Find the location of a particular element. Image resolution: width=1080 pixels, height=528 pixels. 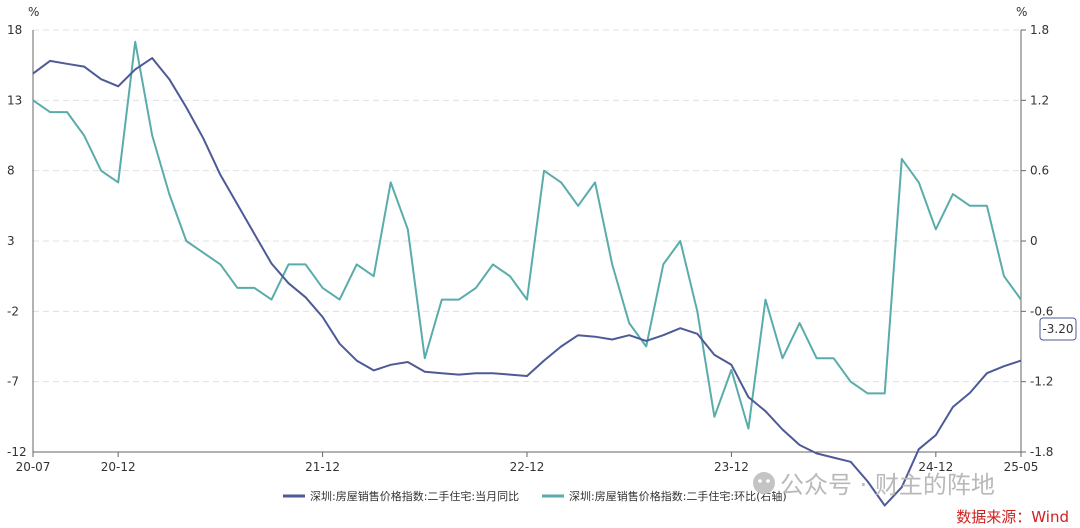

right-axis-unit: % is located at coordinates (1021, 12).